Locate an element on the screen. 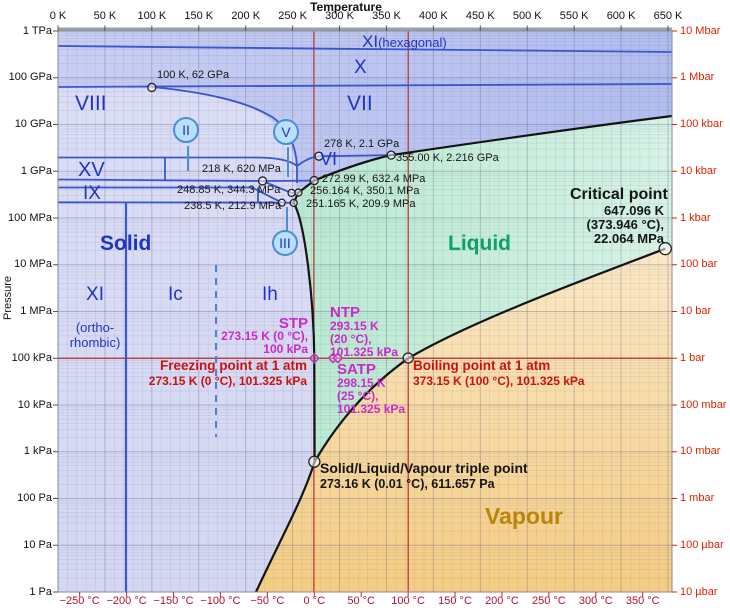 This screenshot has height=608, width=730. stp-values: 273.15 K (0 °C), 100 kPa is located at coordinates (262, 343).